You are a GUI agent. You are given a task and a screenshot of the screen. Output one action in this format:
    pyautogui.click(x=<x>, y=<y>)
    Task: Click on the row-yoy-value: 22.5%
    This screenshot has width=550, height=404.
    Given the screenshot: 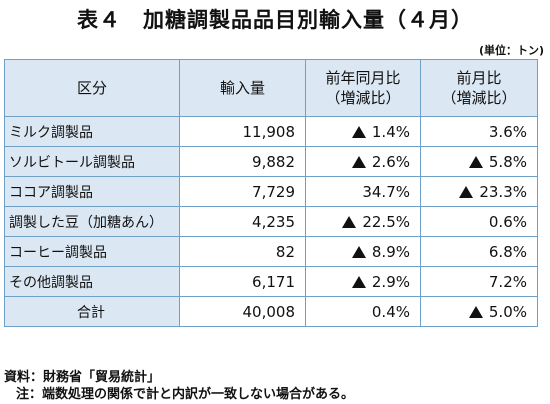 What is the action you would take?
    pyautogui.click(x=386, y=221)
    